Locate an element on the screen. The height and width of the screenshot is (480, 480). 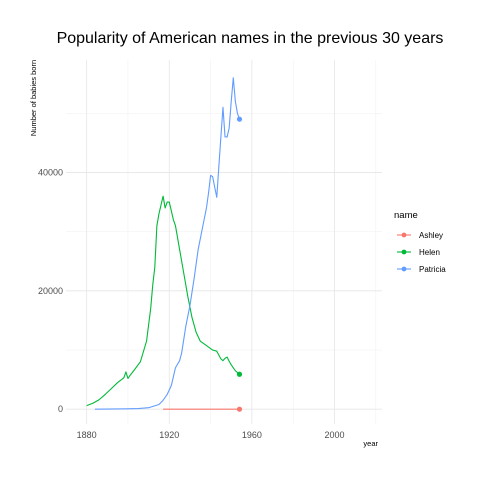
legend: name Ashley Helen Patricia is located at coordinates (420, 242).